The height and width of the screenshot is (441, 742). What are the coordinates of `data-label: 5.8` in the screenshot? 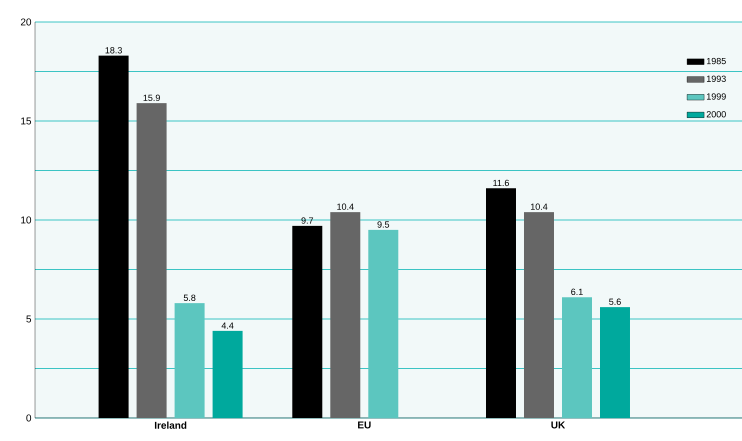 It's located at (190, 297).